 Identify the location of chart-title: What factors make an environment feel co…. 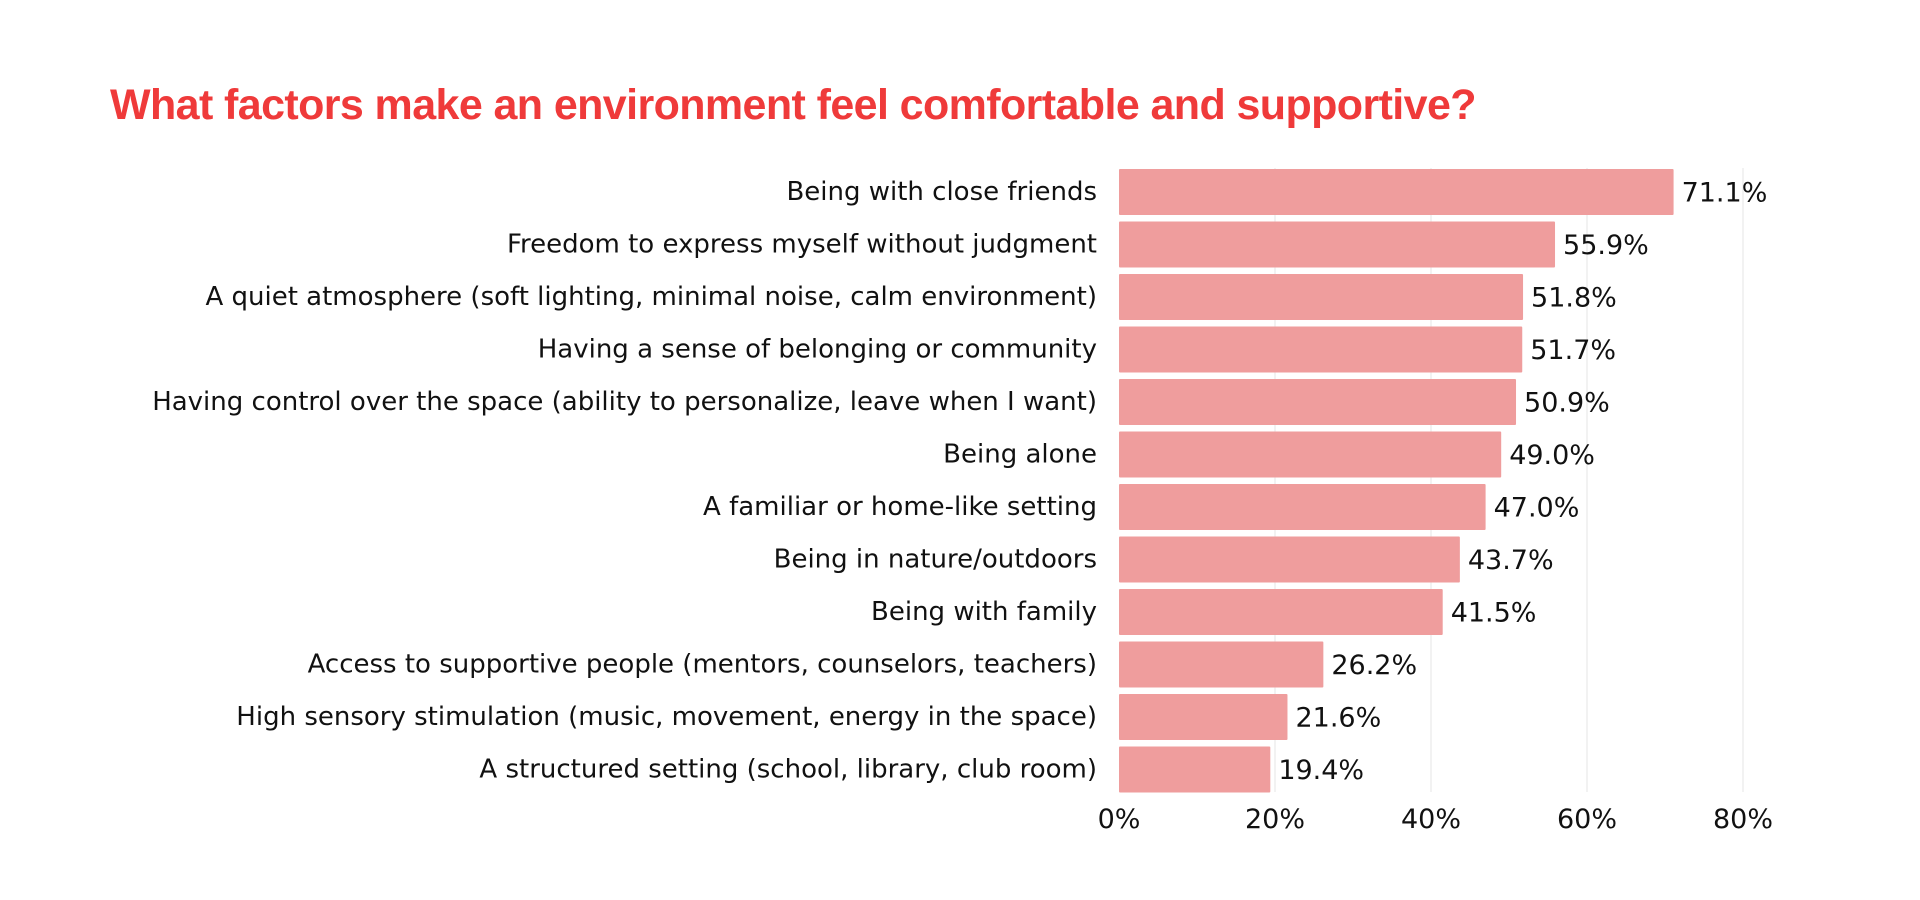
(793, 105).